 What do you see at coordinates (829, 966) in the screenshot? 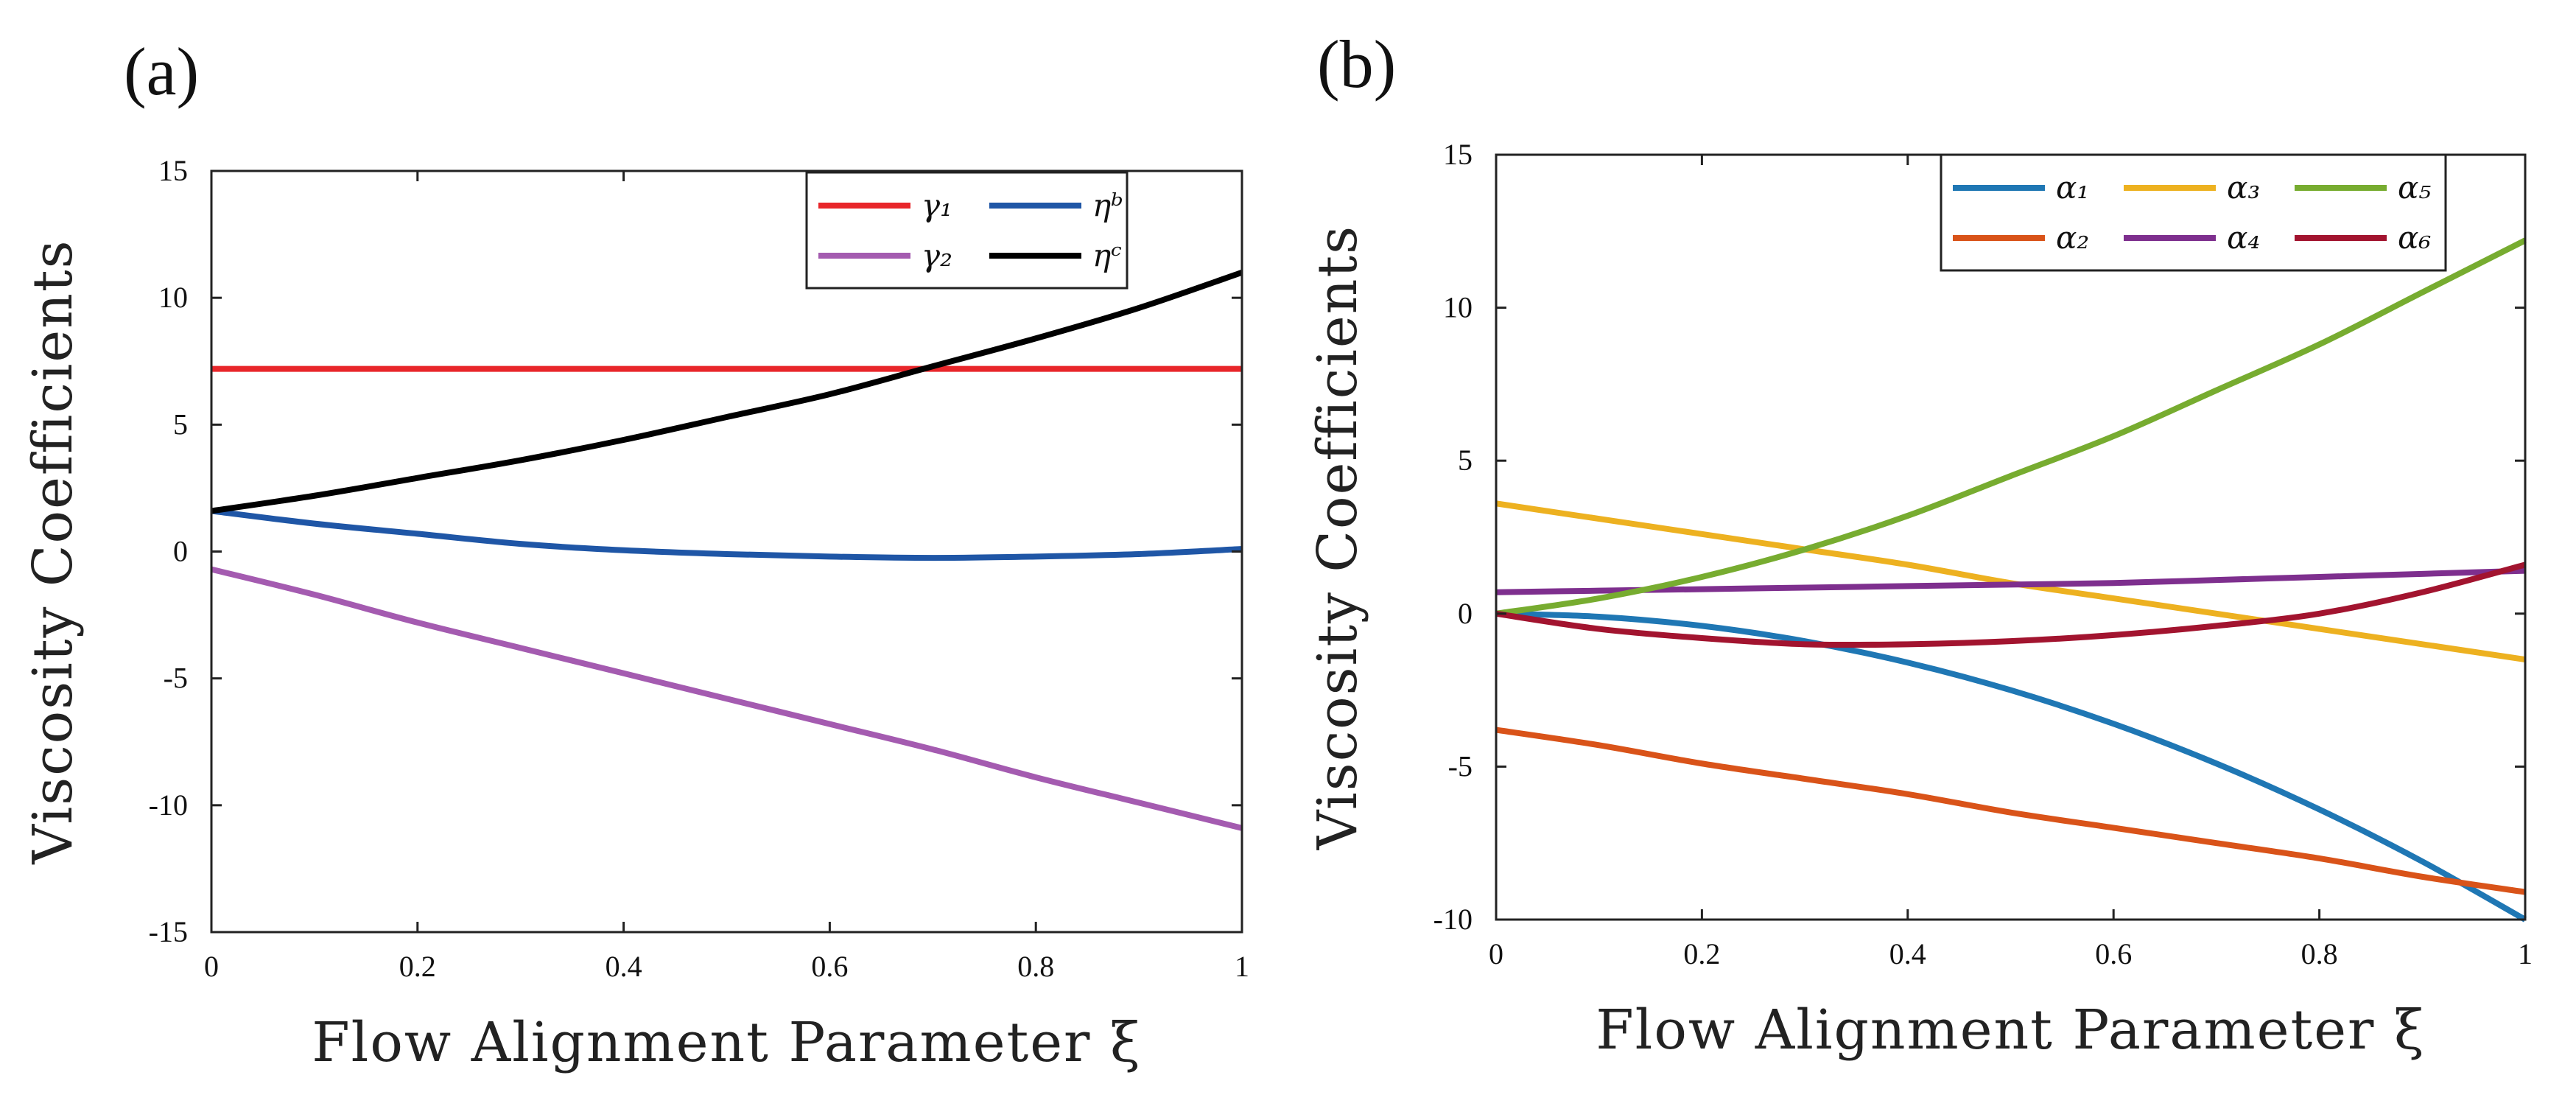
I see `panel-a-x-tick-label: 0.6` at bounding box center [829, 966].